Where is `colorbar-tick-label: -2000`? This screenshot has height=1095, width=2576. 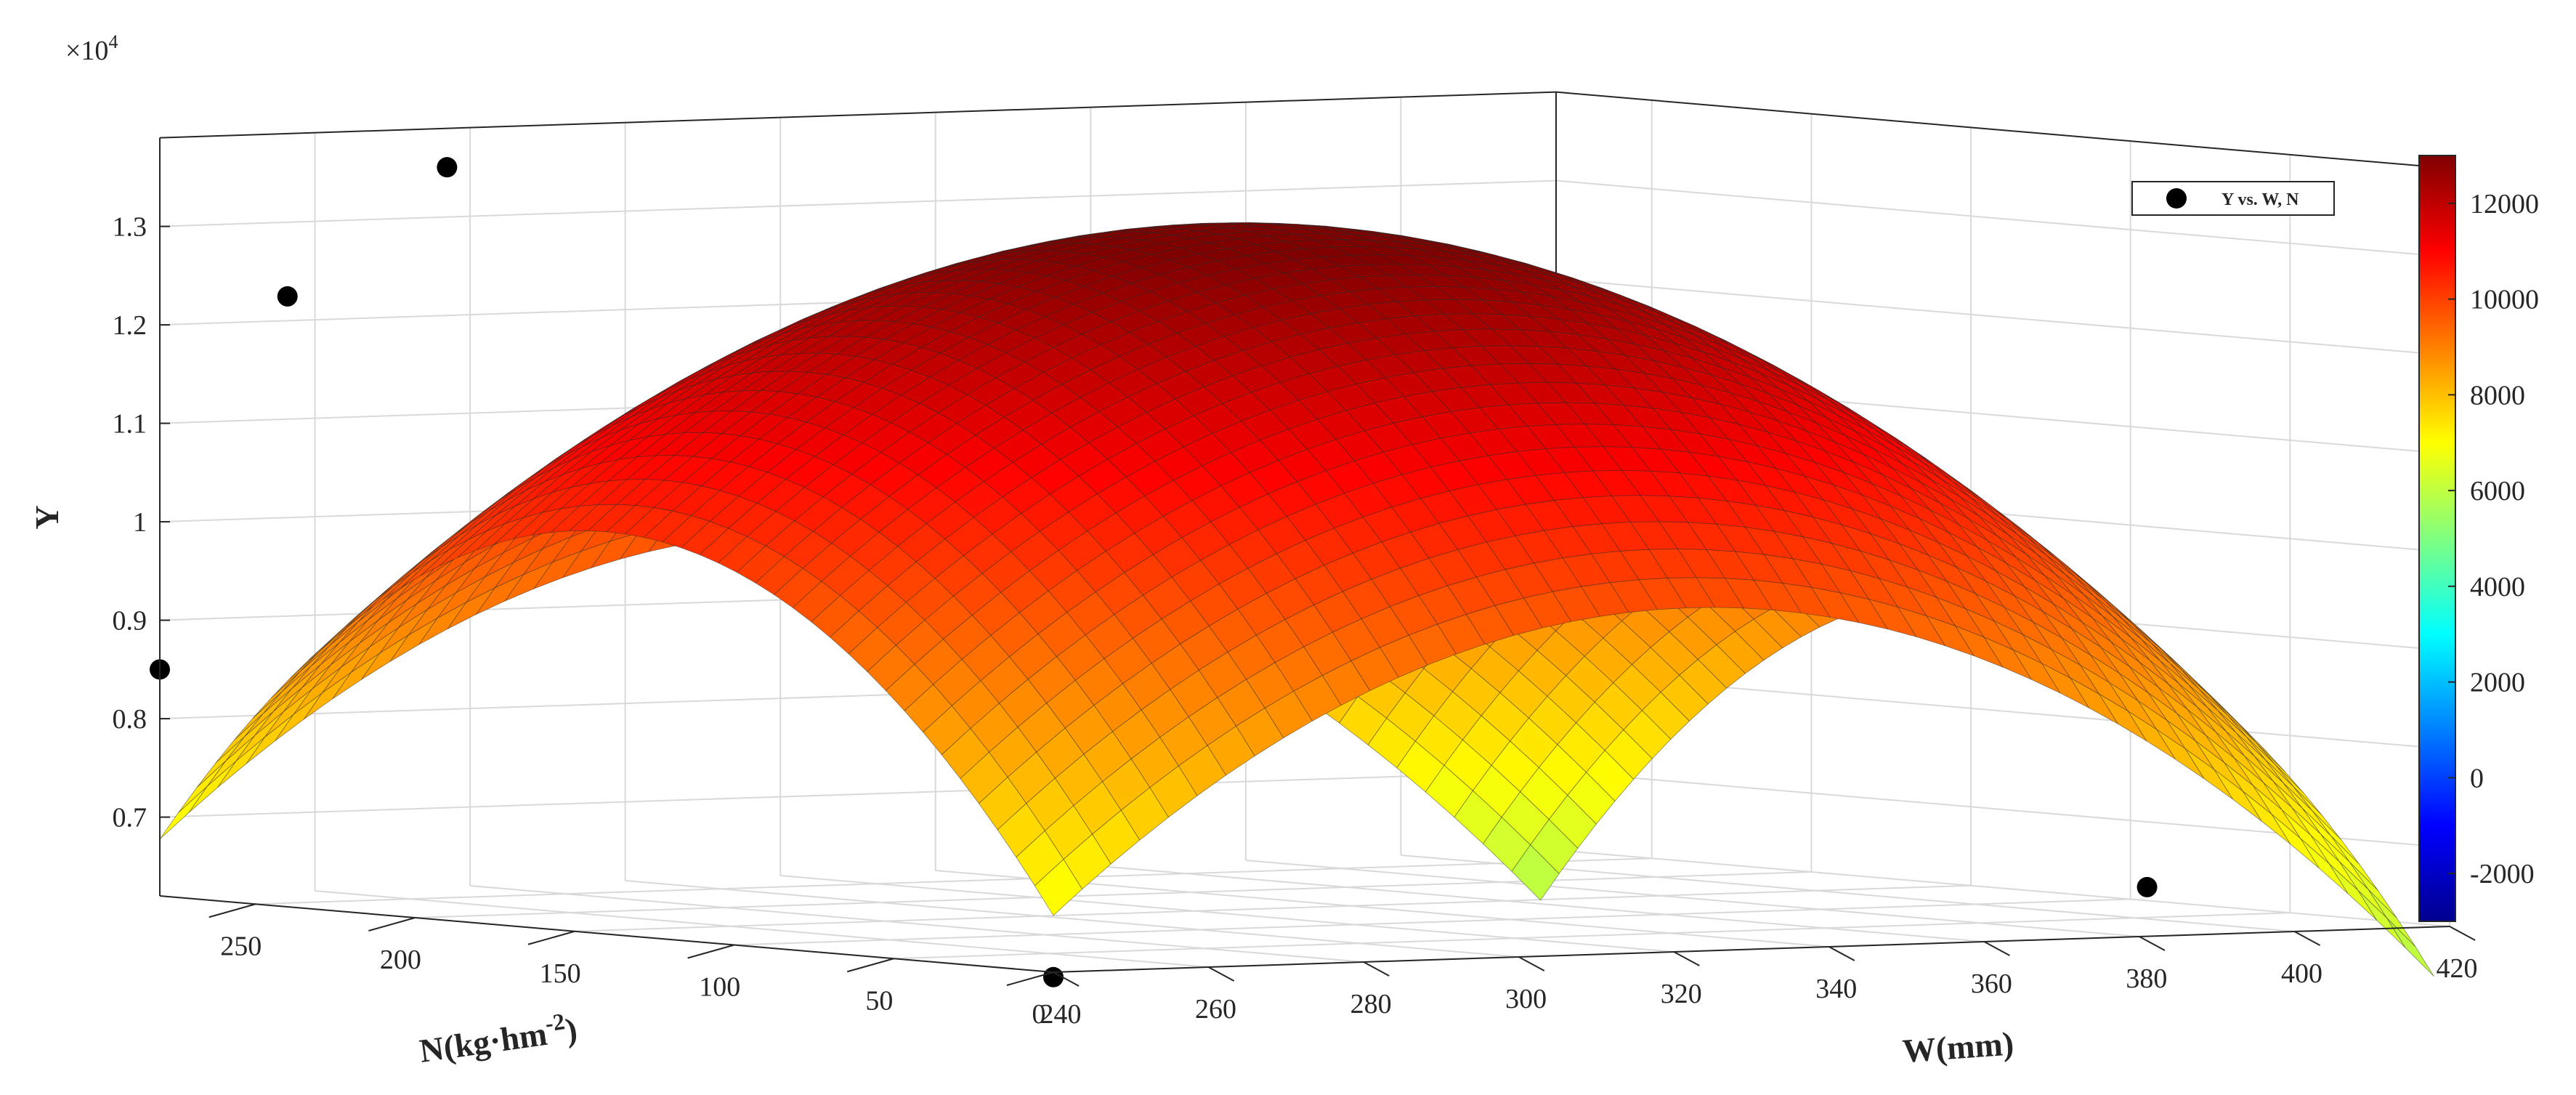 colorbar-tick-label: -2000 is located at coordinates (2502, 874).